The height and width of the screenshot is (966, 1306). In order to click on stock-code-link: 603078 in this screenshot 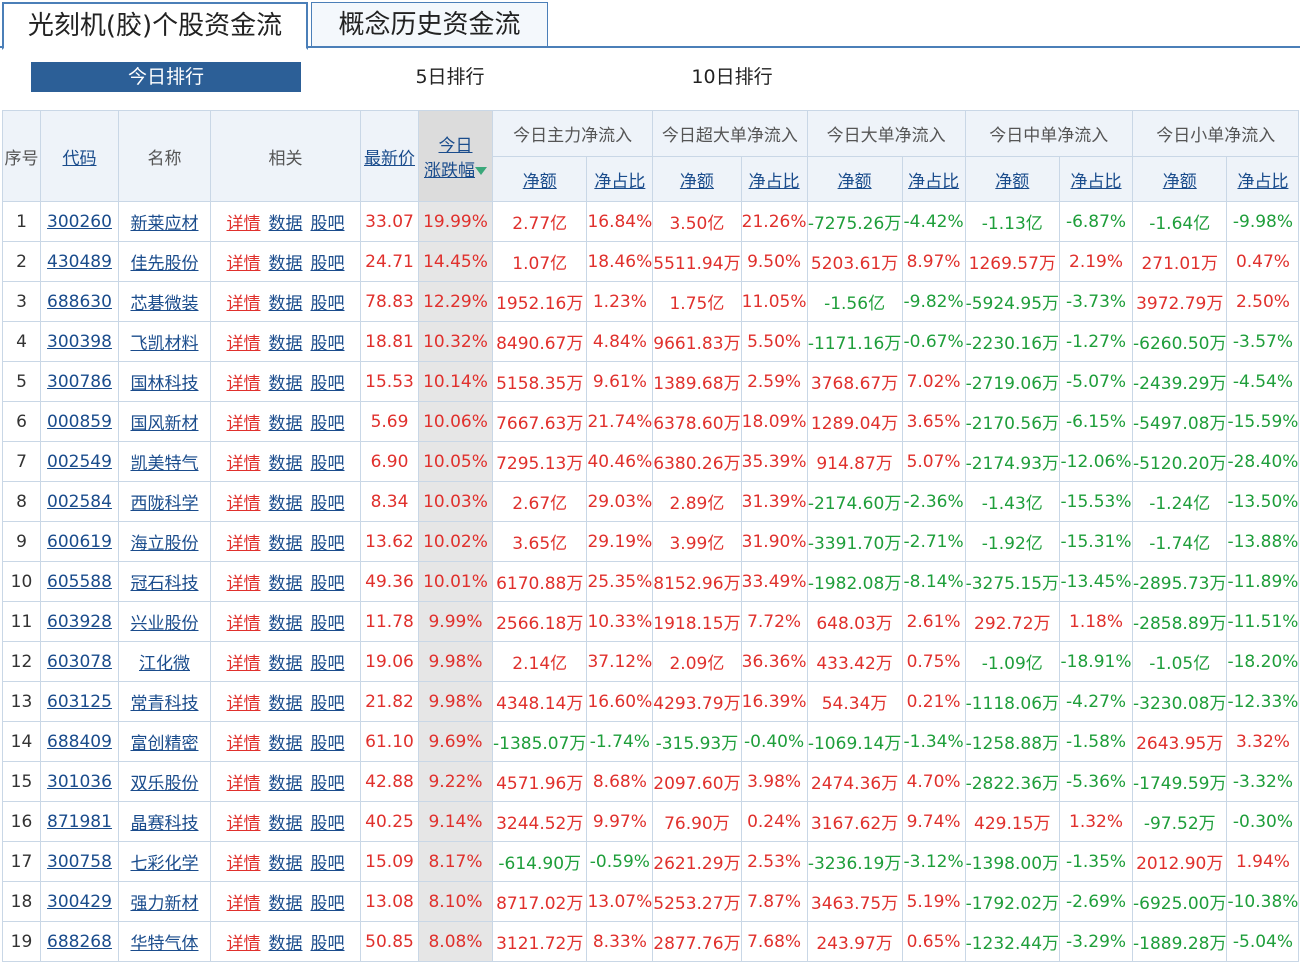, I will do `click(79, 661)`.